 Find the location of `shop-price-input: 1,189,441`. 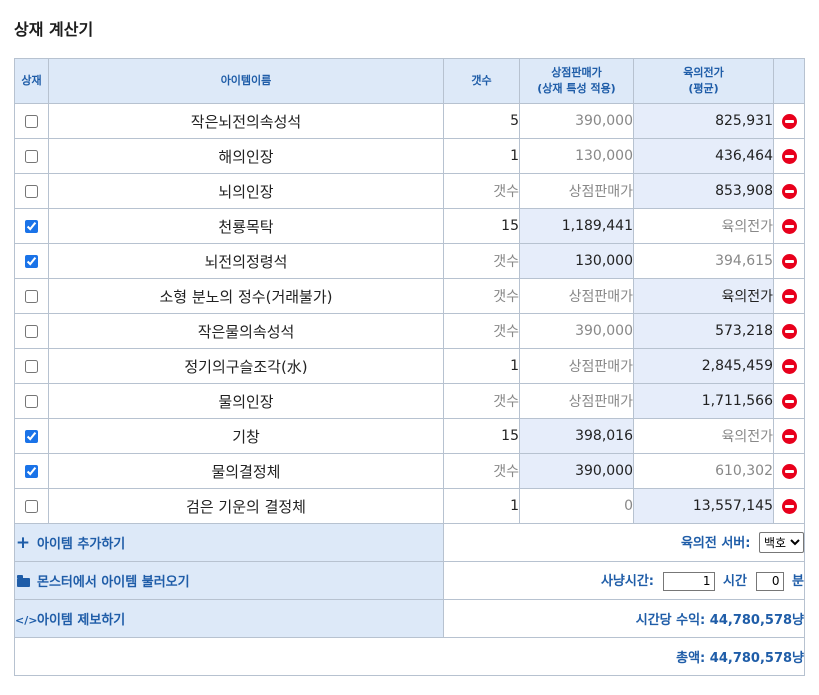

shop-price-input: 1,189,441 is located at coordinates (576, 226).